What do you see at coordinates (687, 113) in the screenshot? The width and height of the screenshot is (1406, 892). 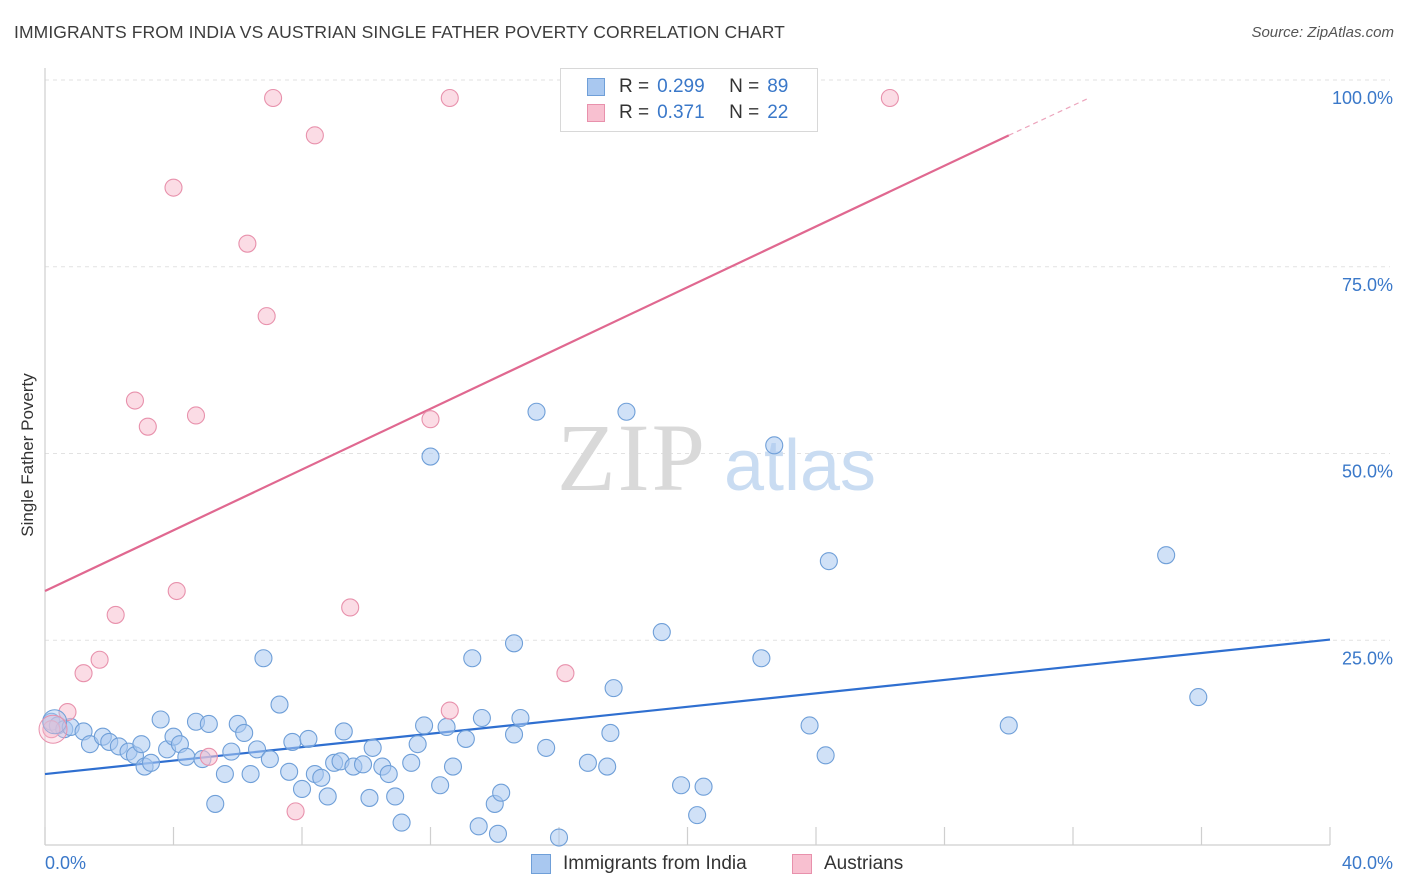 I see `legend-row-austrians: R = 0.371 N = 22` at bounding box center [687, 113].